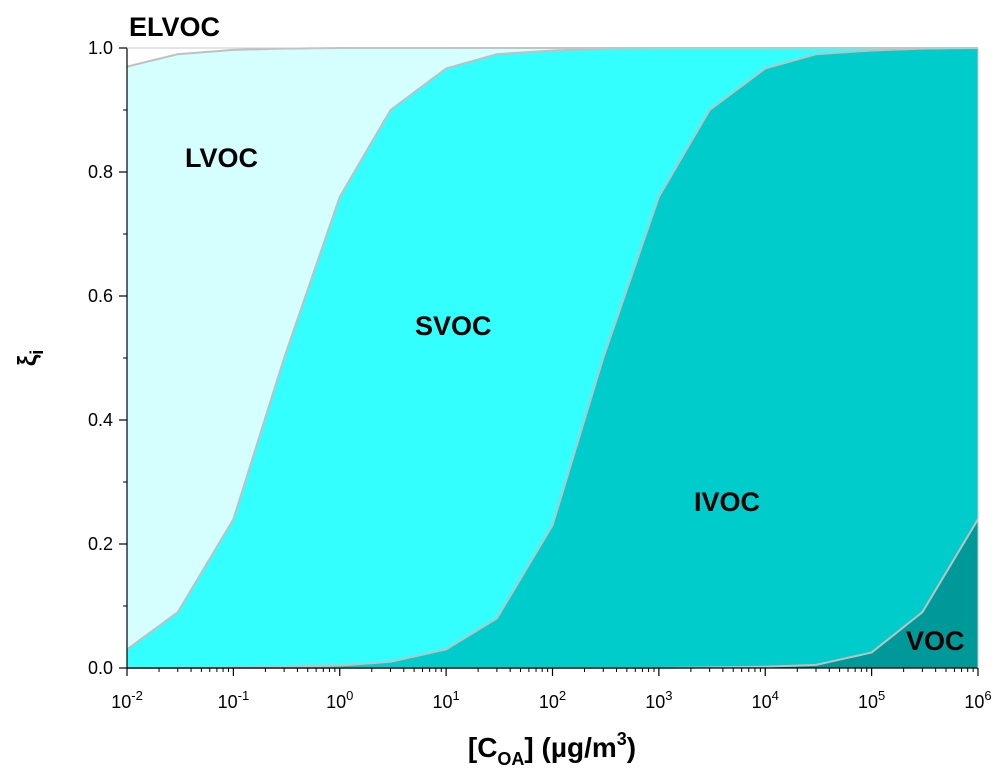 Image resolution: width=997 pixels, height=769 pixels. Describe the element at coordinates (727, 502) in the screenshot. I see `region-label-ivoc: IVOC` at that location.